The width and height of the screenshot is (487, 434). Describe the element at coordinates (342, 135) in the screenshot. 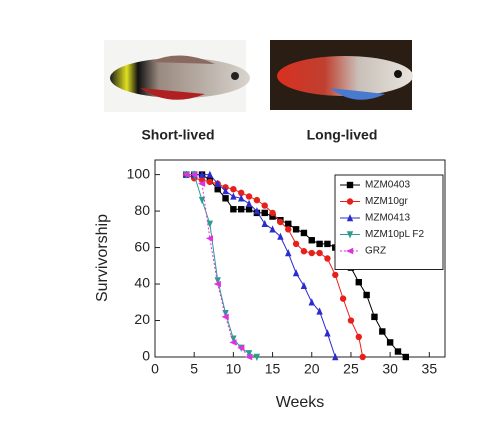

I see `caption: Long-lived` at that location.